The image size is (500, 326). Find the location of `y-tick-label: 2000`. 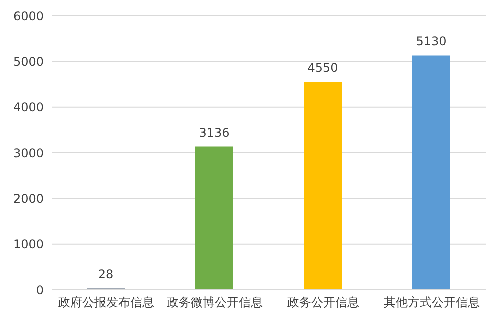

y-tick-label: 2000 is located at coordinates (28, 199).